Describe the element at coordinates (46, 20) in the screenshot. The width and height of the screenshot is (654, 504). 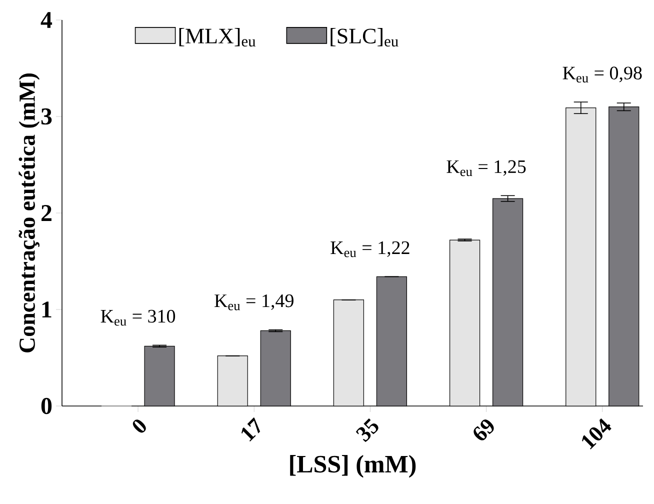
I see `y-tick-label: 4` at that location.